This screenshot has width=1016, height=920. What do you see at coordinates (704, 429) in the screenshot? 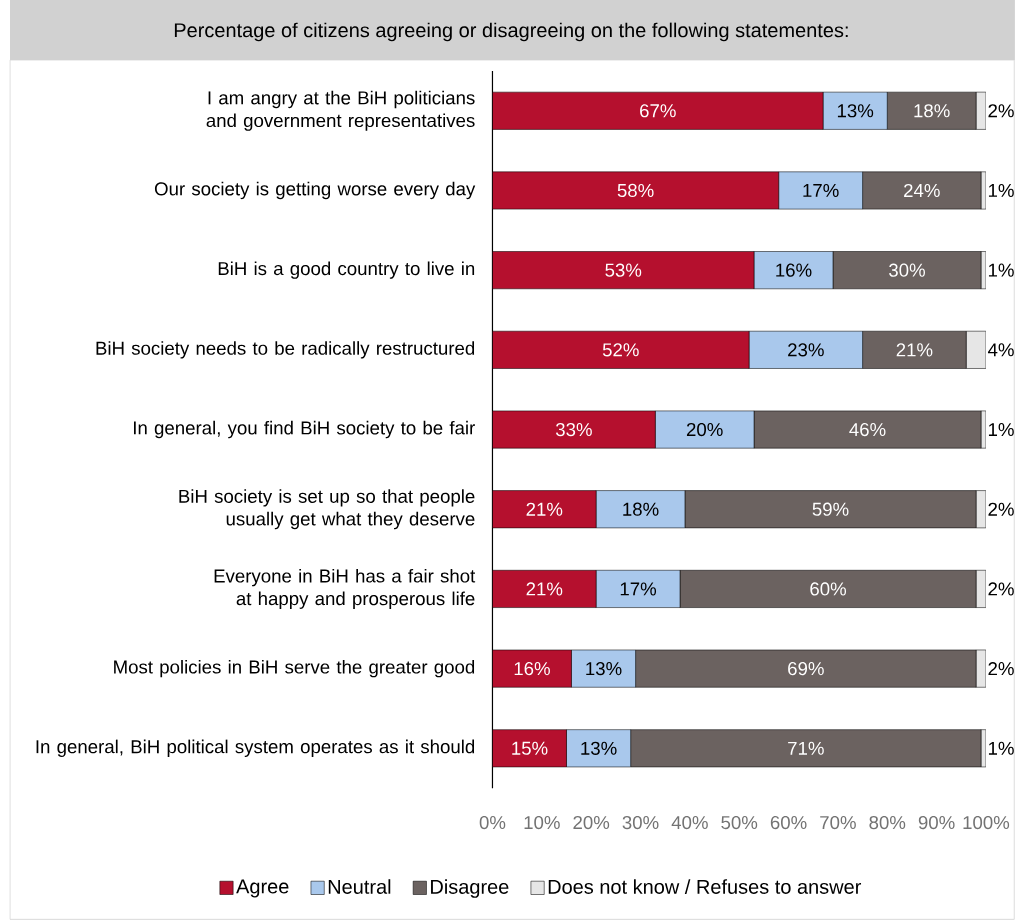
I see `data-label: 20%` at bounding box center [704, 429].